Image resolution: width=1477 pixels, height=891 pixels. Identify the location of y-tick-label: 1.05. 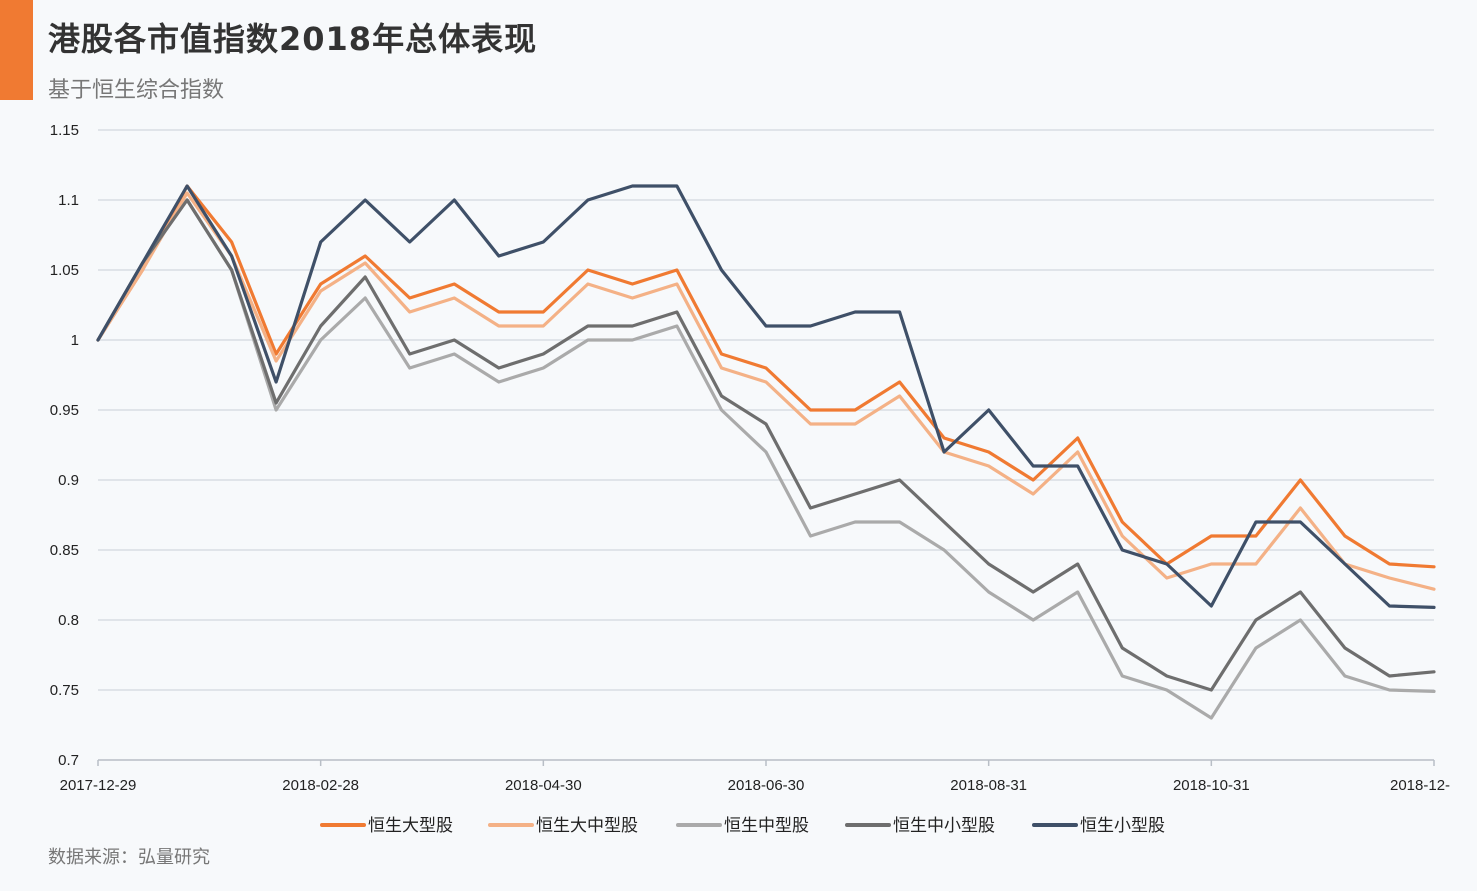
(64, 270).